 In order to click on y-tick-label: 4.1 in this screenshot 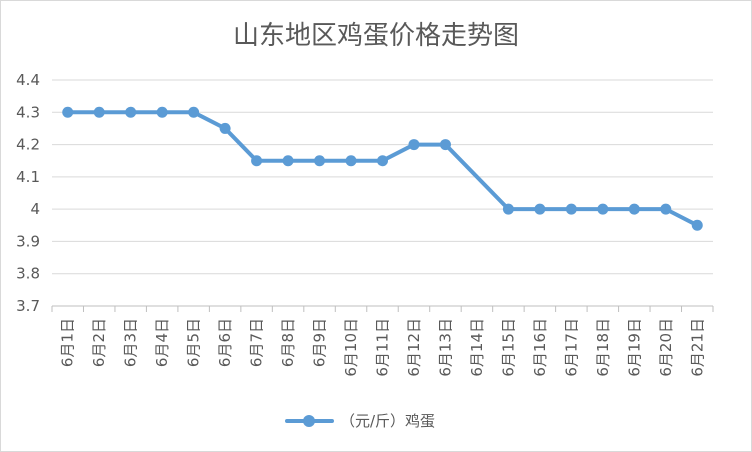, I will do `click(28, 177)`.